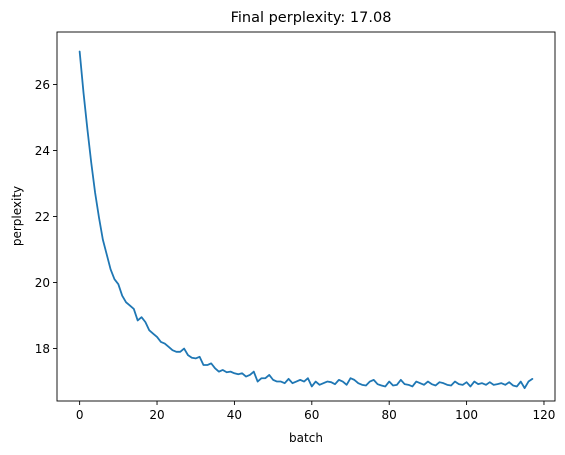  Describe the element at coordinates (42, 349) in the screenshot. I see `y-tick-label: 18` at that location.